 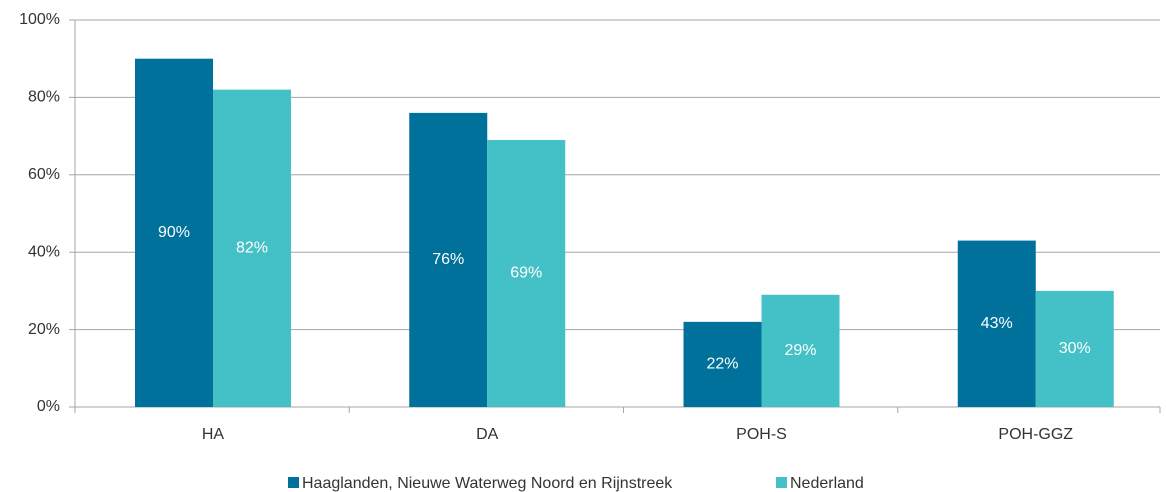 What do you see at coordinates (827, 483) in the screenshot?
I see `legend-label: Nederland` at bounding box center [827, 483].